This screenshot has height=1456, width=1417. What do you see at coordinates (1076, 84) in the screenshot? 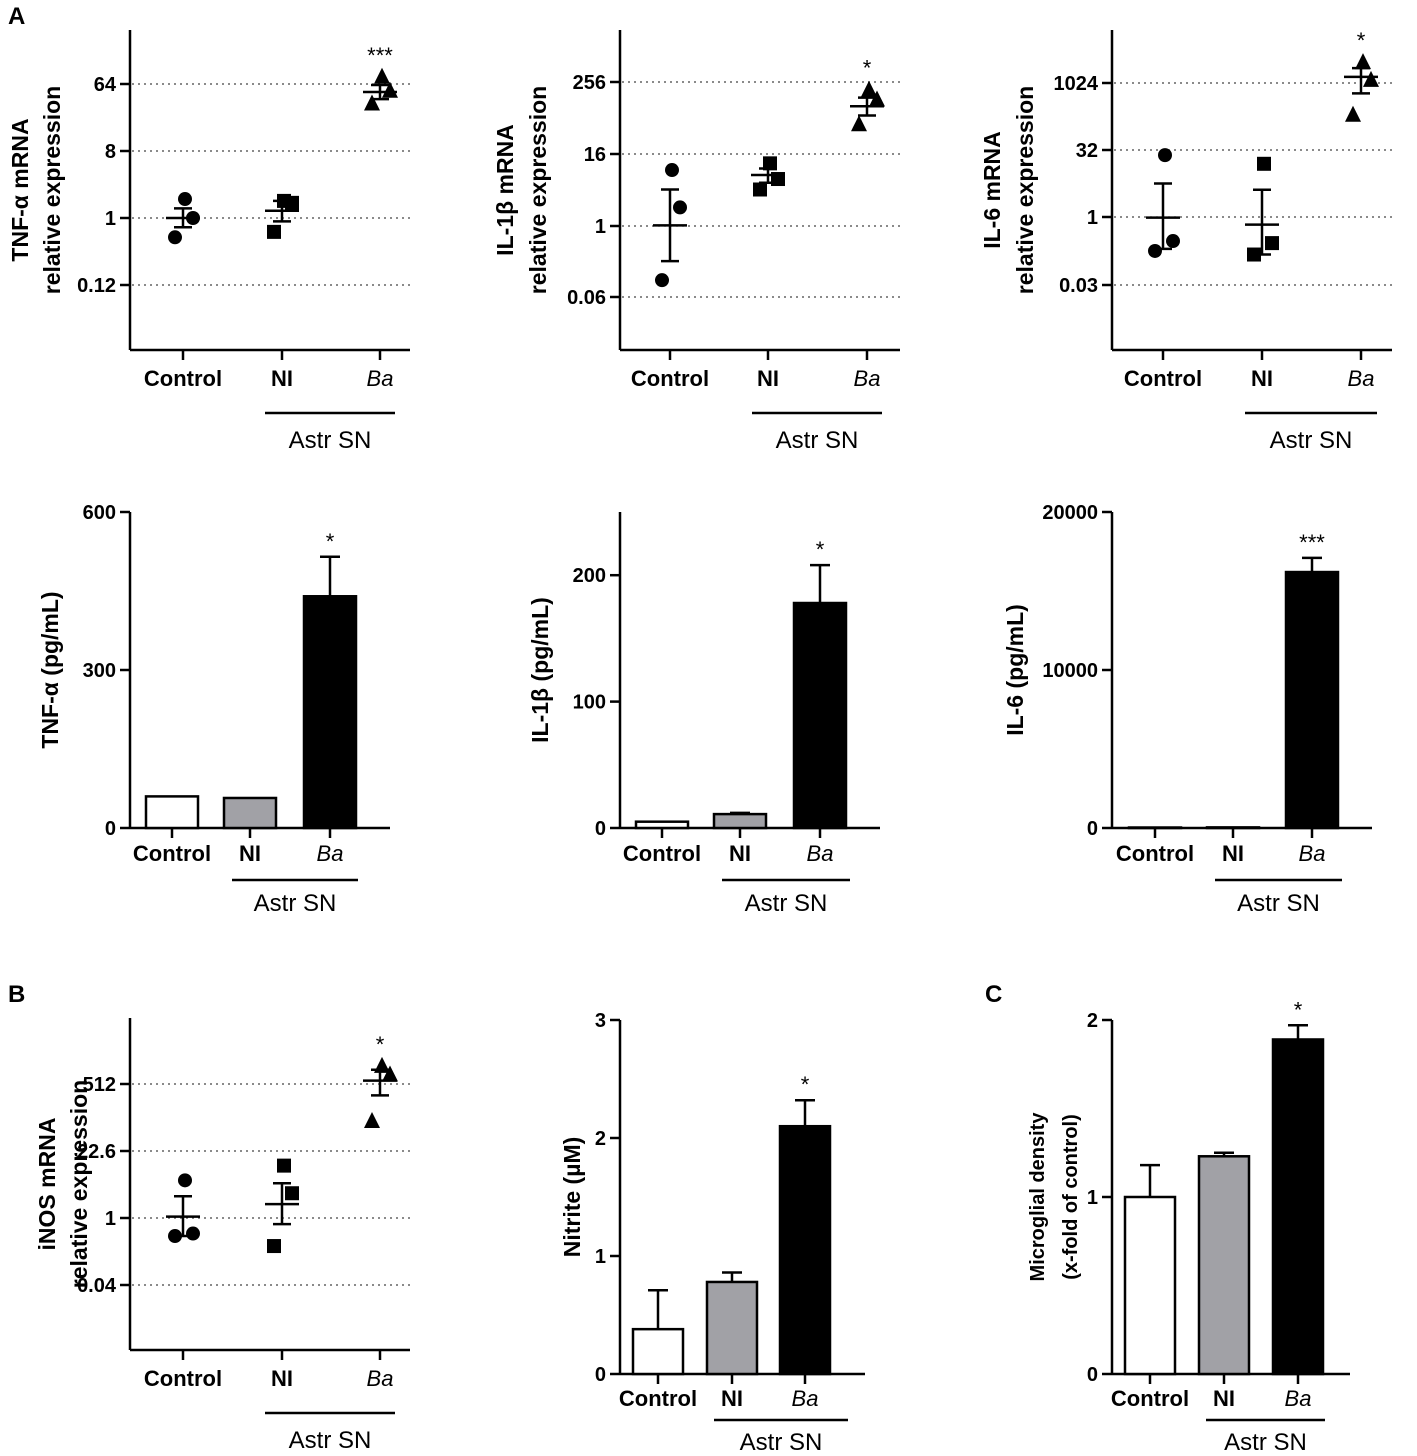
I see `y-tick-label: 1024` at bounding box center [1076, 84].